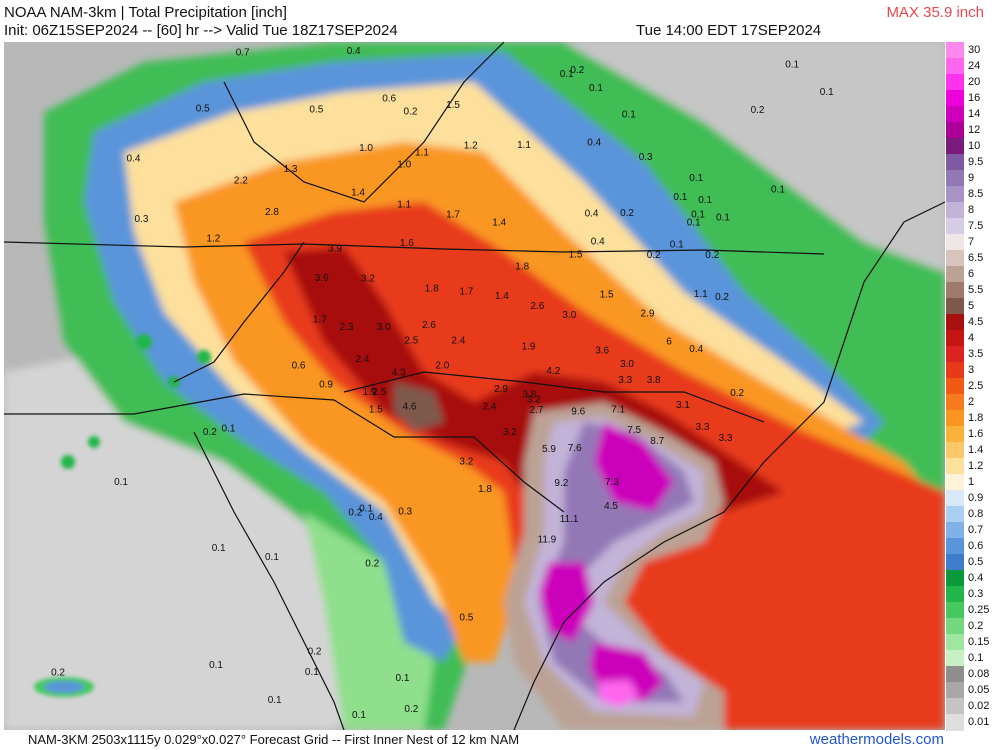  What do you see at coordinates (976, 514) in the screenshot?
I see `legend-label: 0.8` at bounding box center [976, 514].